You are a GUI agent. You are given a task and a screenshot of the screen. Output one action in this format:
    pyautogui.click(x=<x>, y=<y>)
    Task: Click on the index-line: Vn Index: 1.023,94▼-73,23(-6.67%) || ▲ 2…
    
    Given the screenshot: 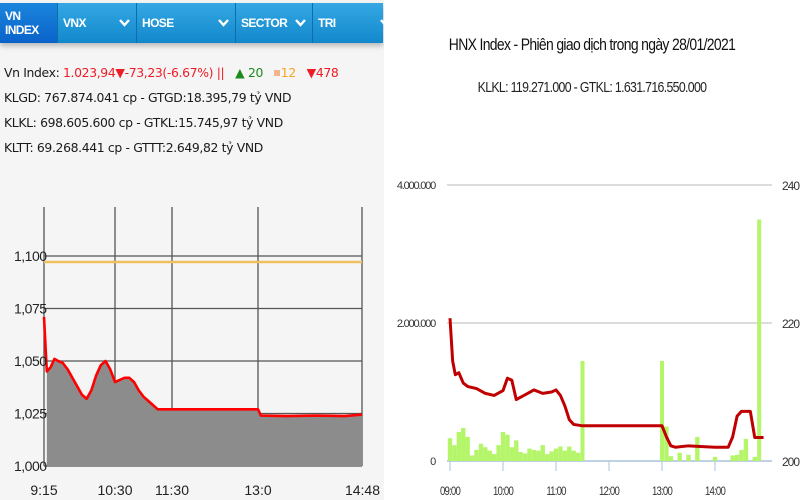 What is the action you would take?
    pyautogui.click(x=194, y=72)
    